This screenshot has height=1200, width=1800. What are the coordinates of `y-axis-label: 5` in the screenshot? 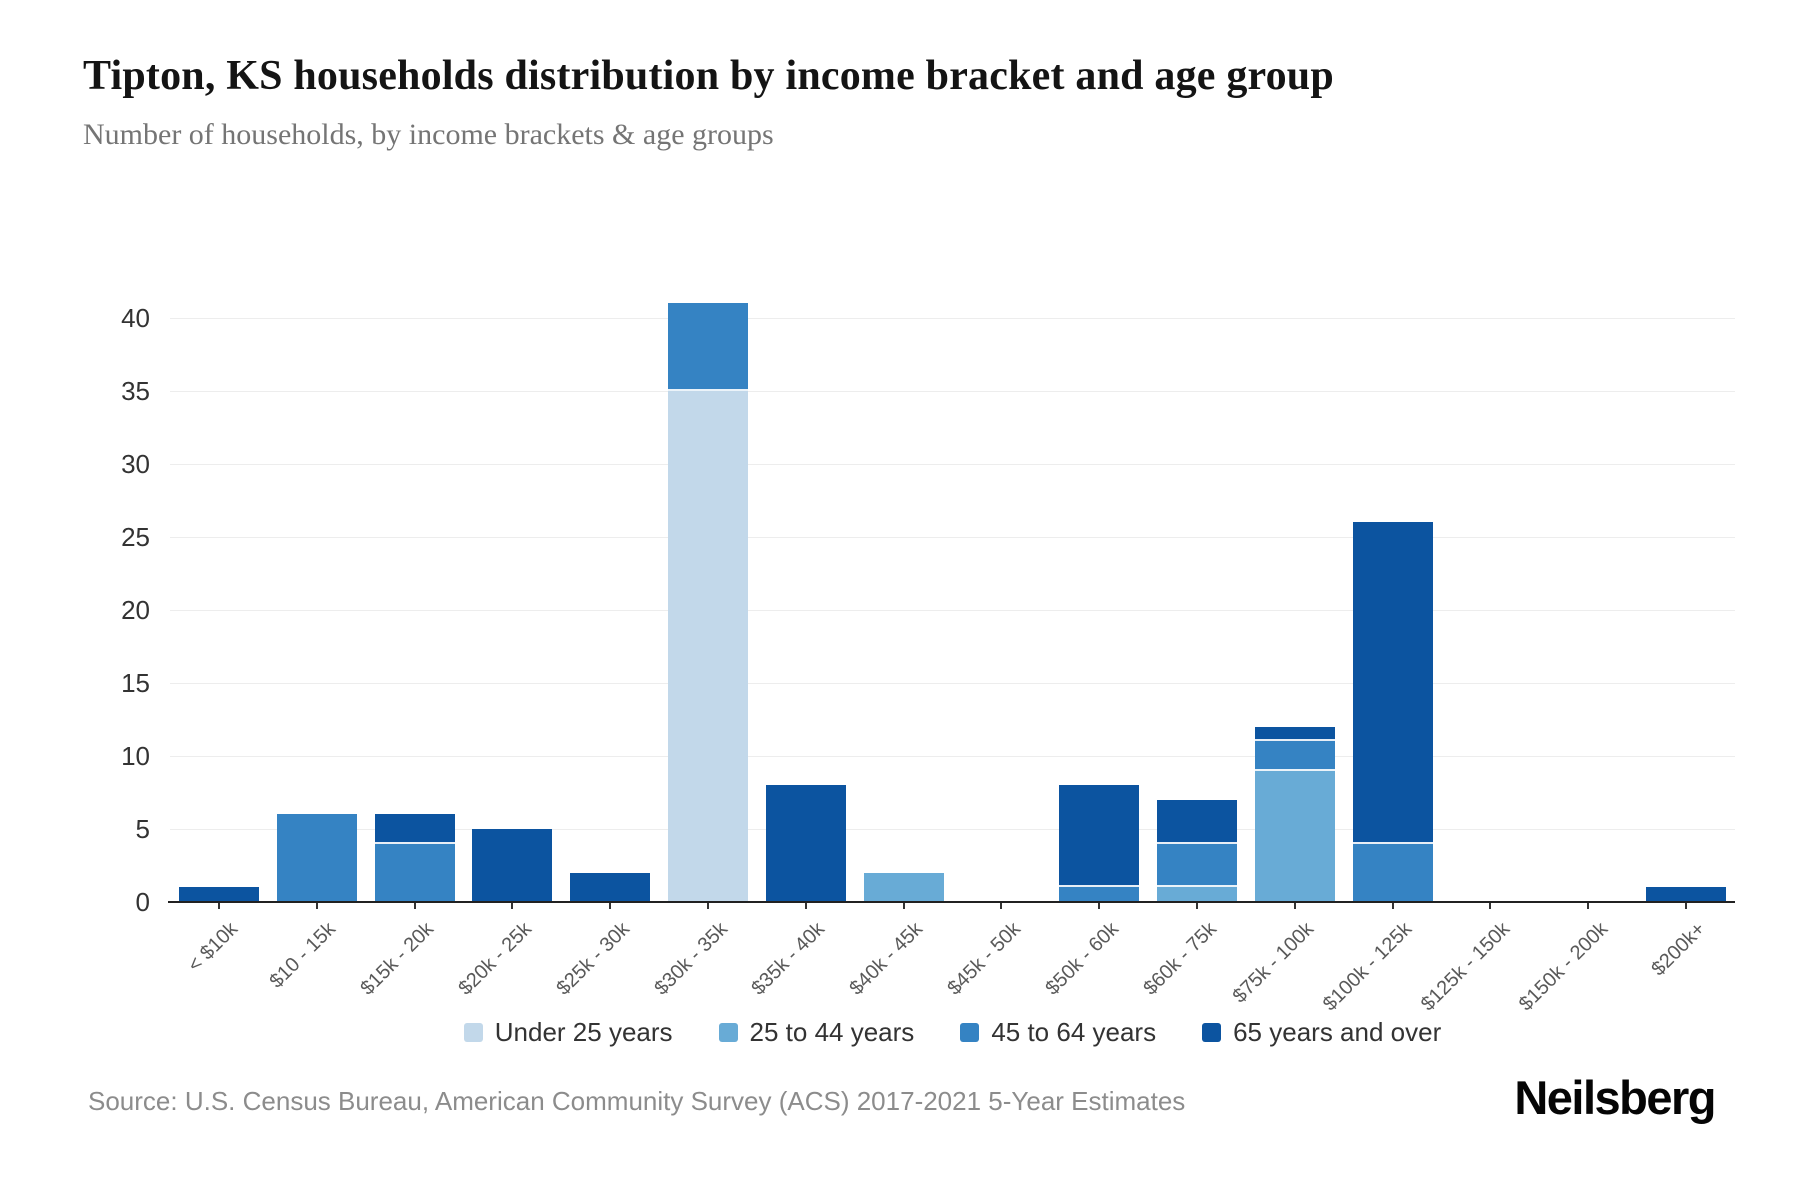 It's located at (142, 829).